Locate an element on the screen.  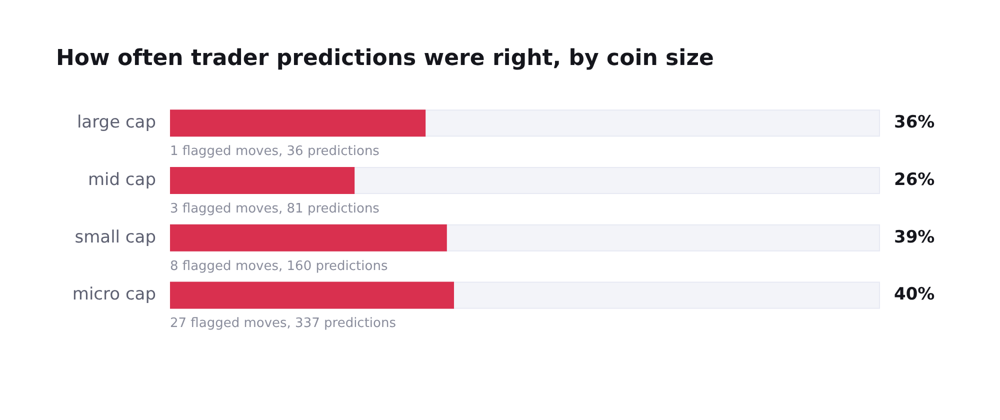
annotation: 8 flagged moves, 160 predictions is located at coordinates (279, 266).